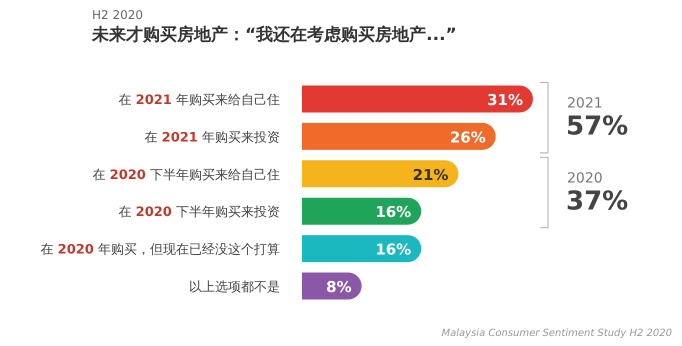 The width and height of the screenshot is (682, 346). Describe the element at coordinates (585, 104) in the screenshot. I see `text: 2021` at that location.